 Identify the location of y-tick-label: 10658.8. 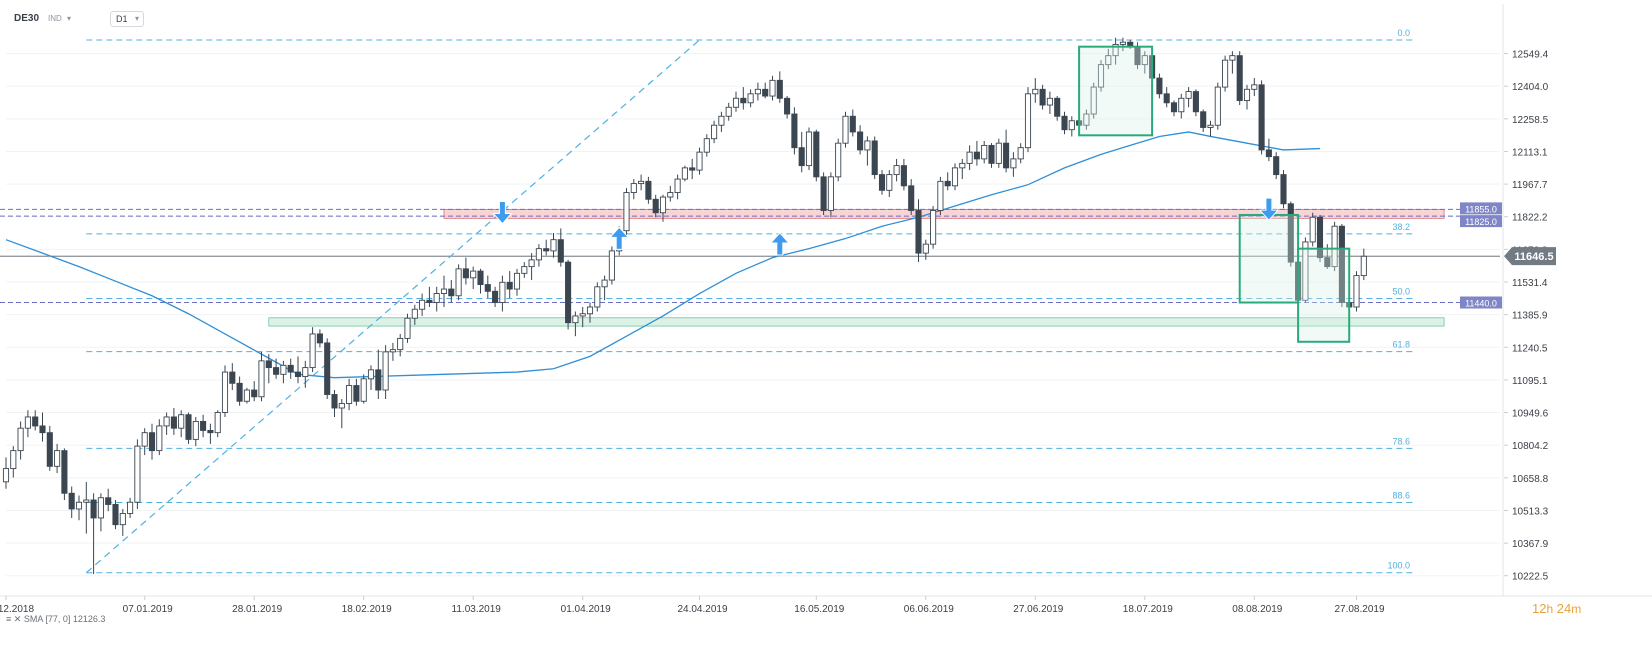
(1530, 479).